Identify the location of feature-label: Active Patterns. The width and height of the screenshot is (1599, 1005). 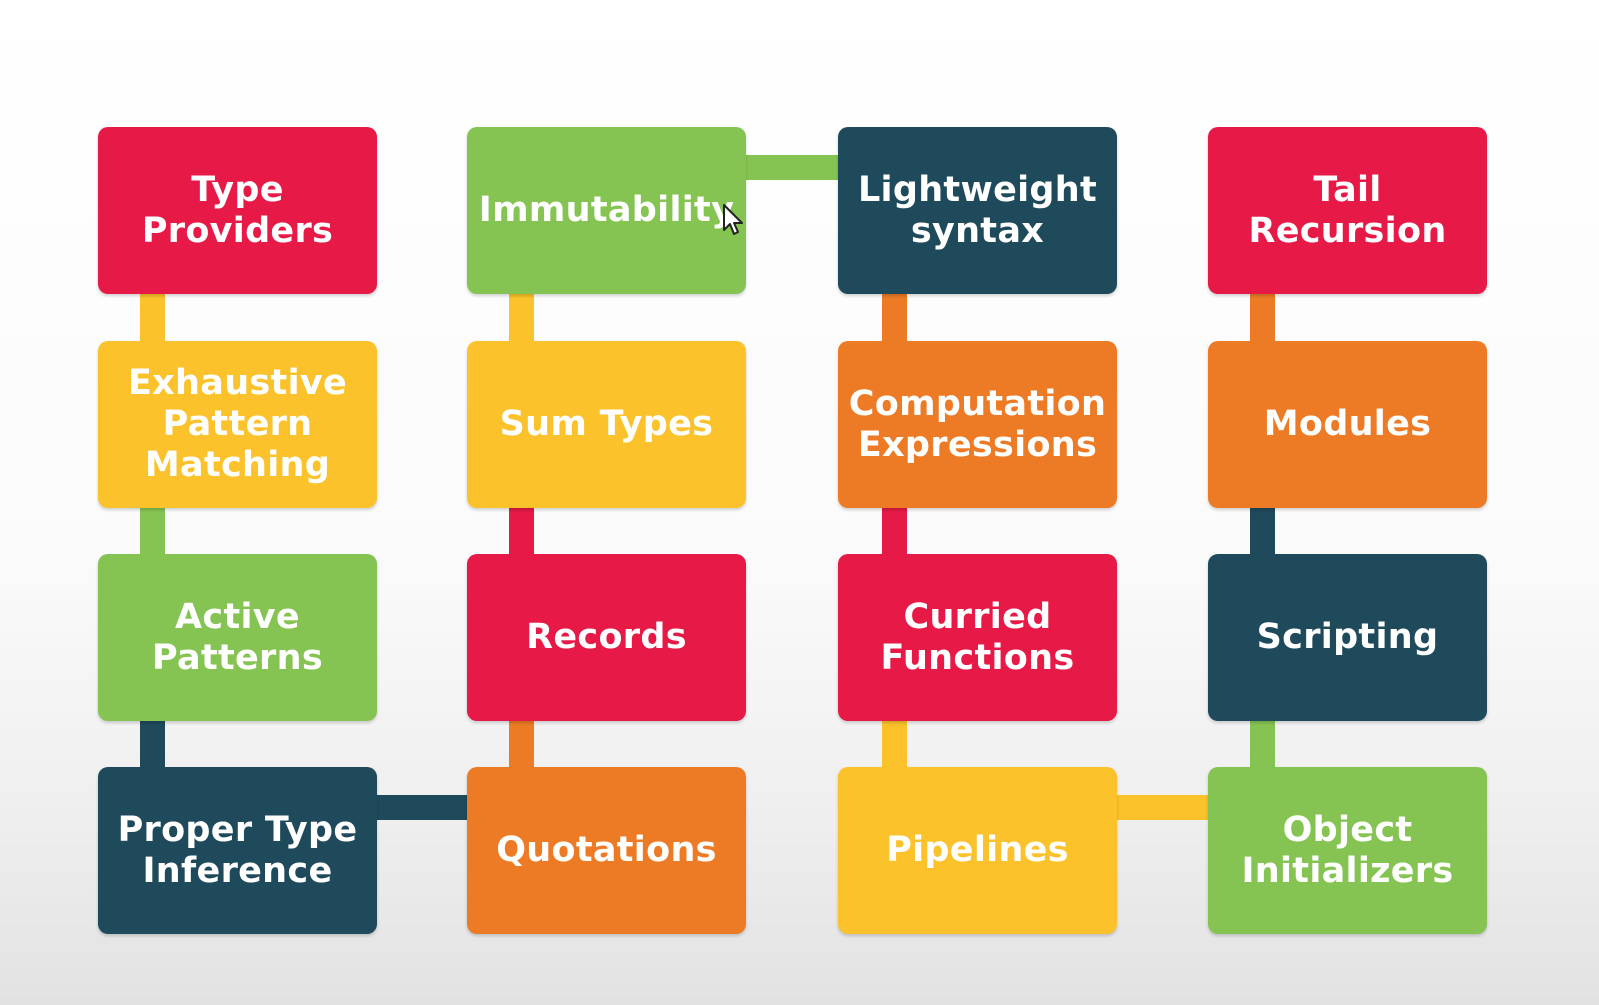
(237, 637).